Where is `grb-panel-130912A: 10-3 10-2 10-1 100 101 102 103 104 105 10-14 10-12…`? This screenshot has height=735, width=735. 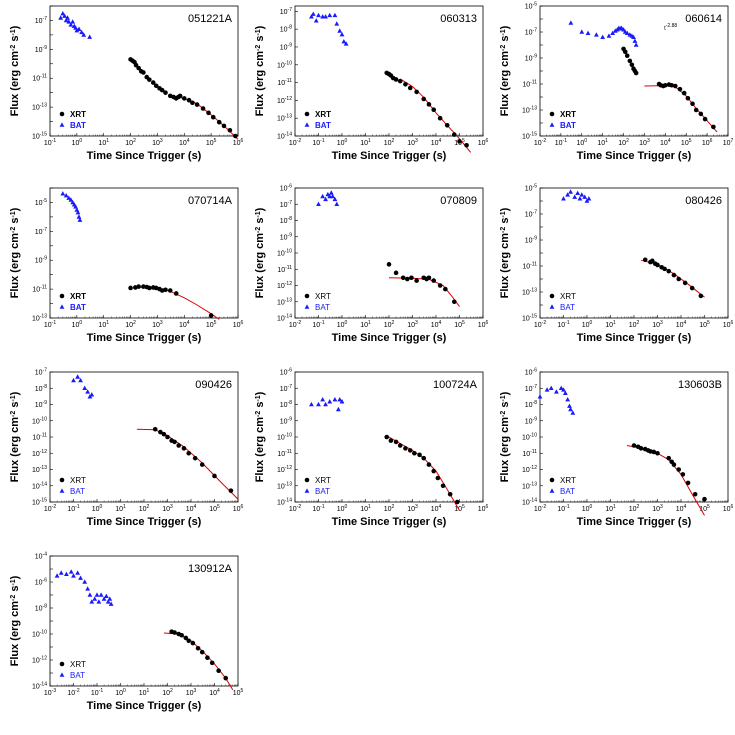 grb-panel-130912A: 10-3 10-2 10-1 100 101 102 103 104 105 10-14 10-12… is located at coordinates (124, 642).